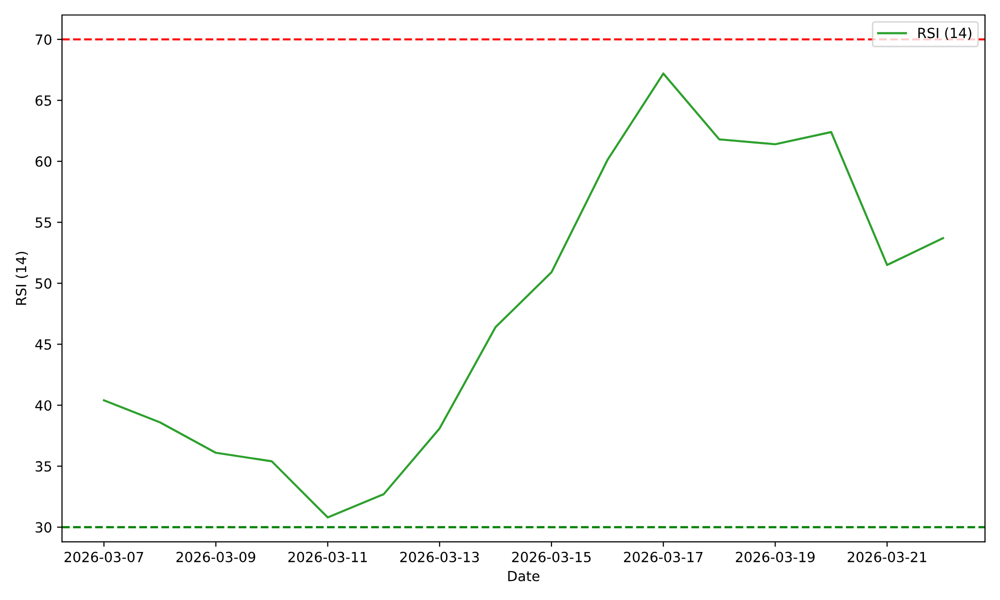 This screenshot has width=1000, height=600. Describe the element at coordinates (44, 466) in the screenshot. I see `y-tick-label: 35` at that location.